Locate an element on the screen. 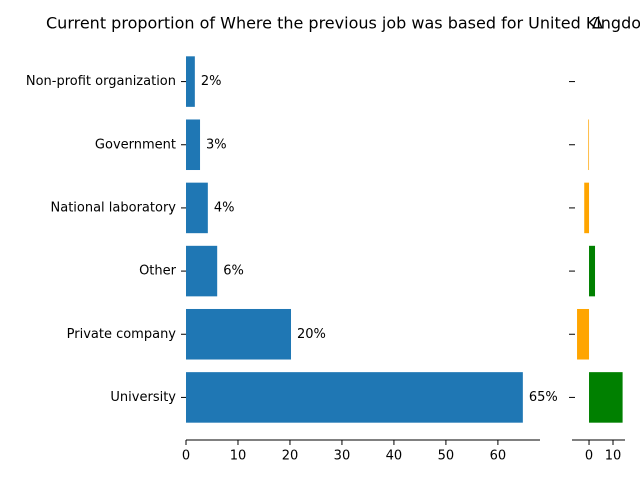  value-label: 3% is located at coordinates (216, 144).